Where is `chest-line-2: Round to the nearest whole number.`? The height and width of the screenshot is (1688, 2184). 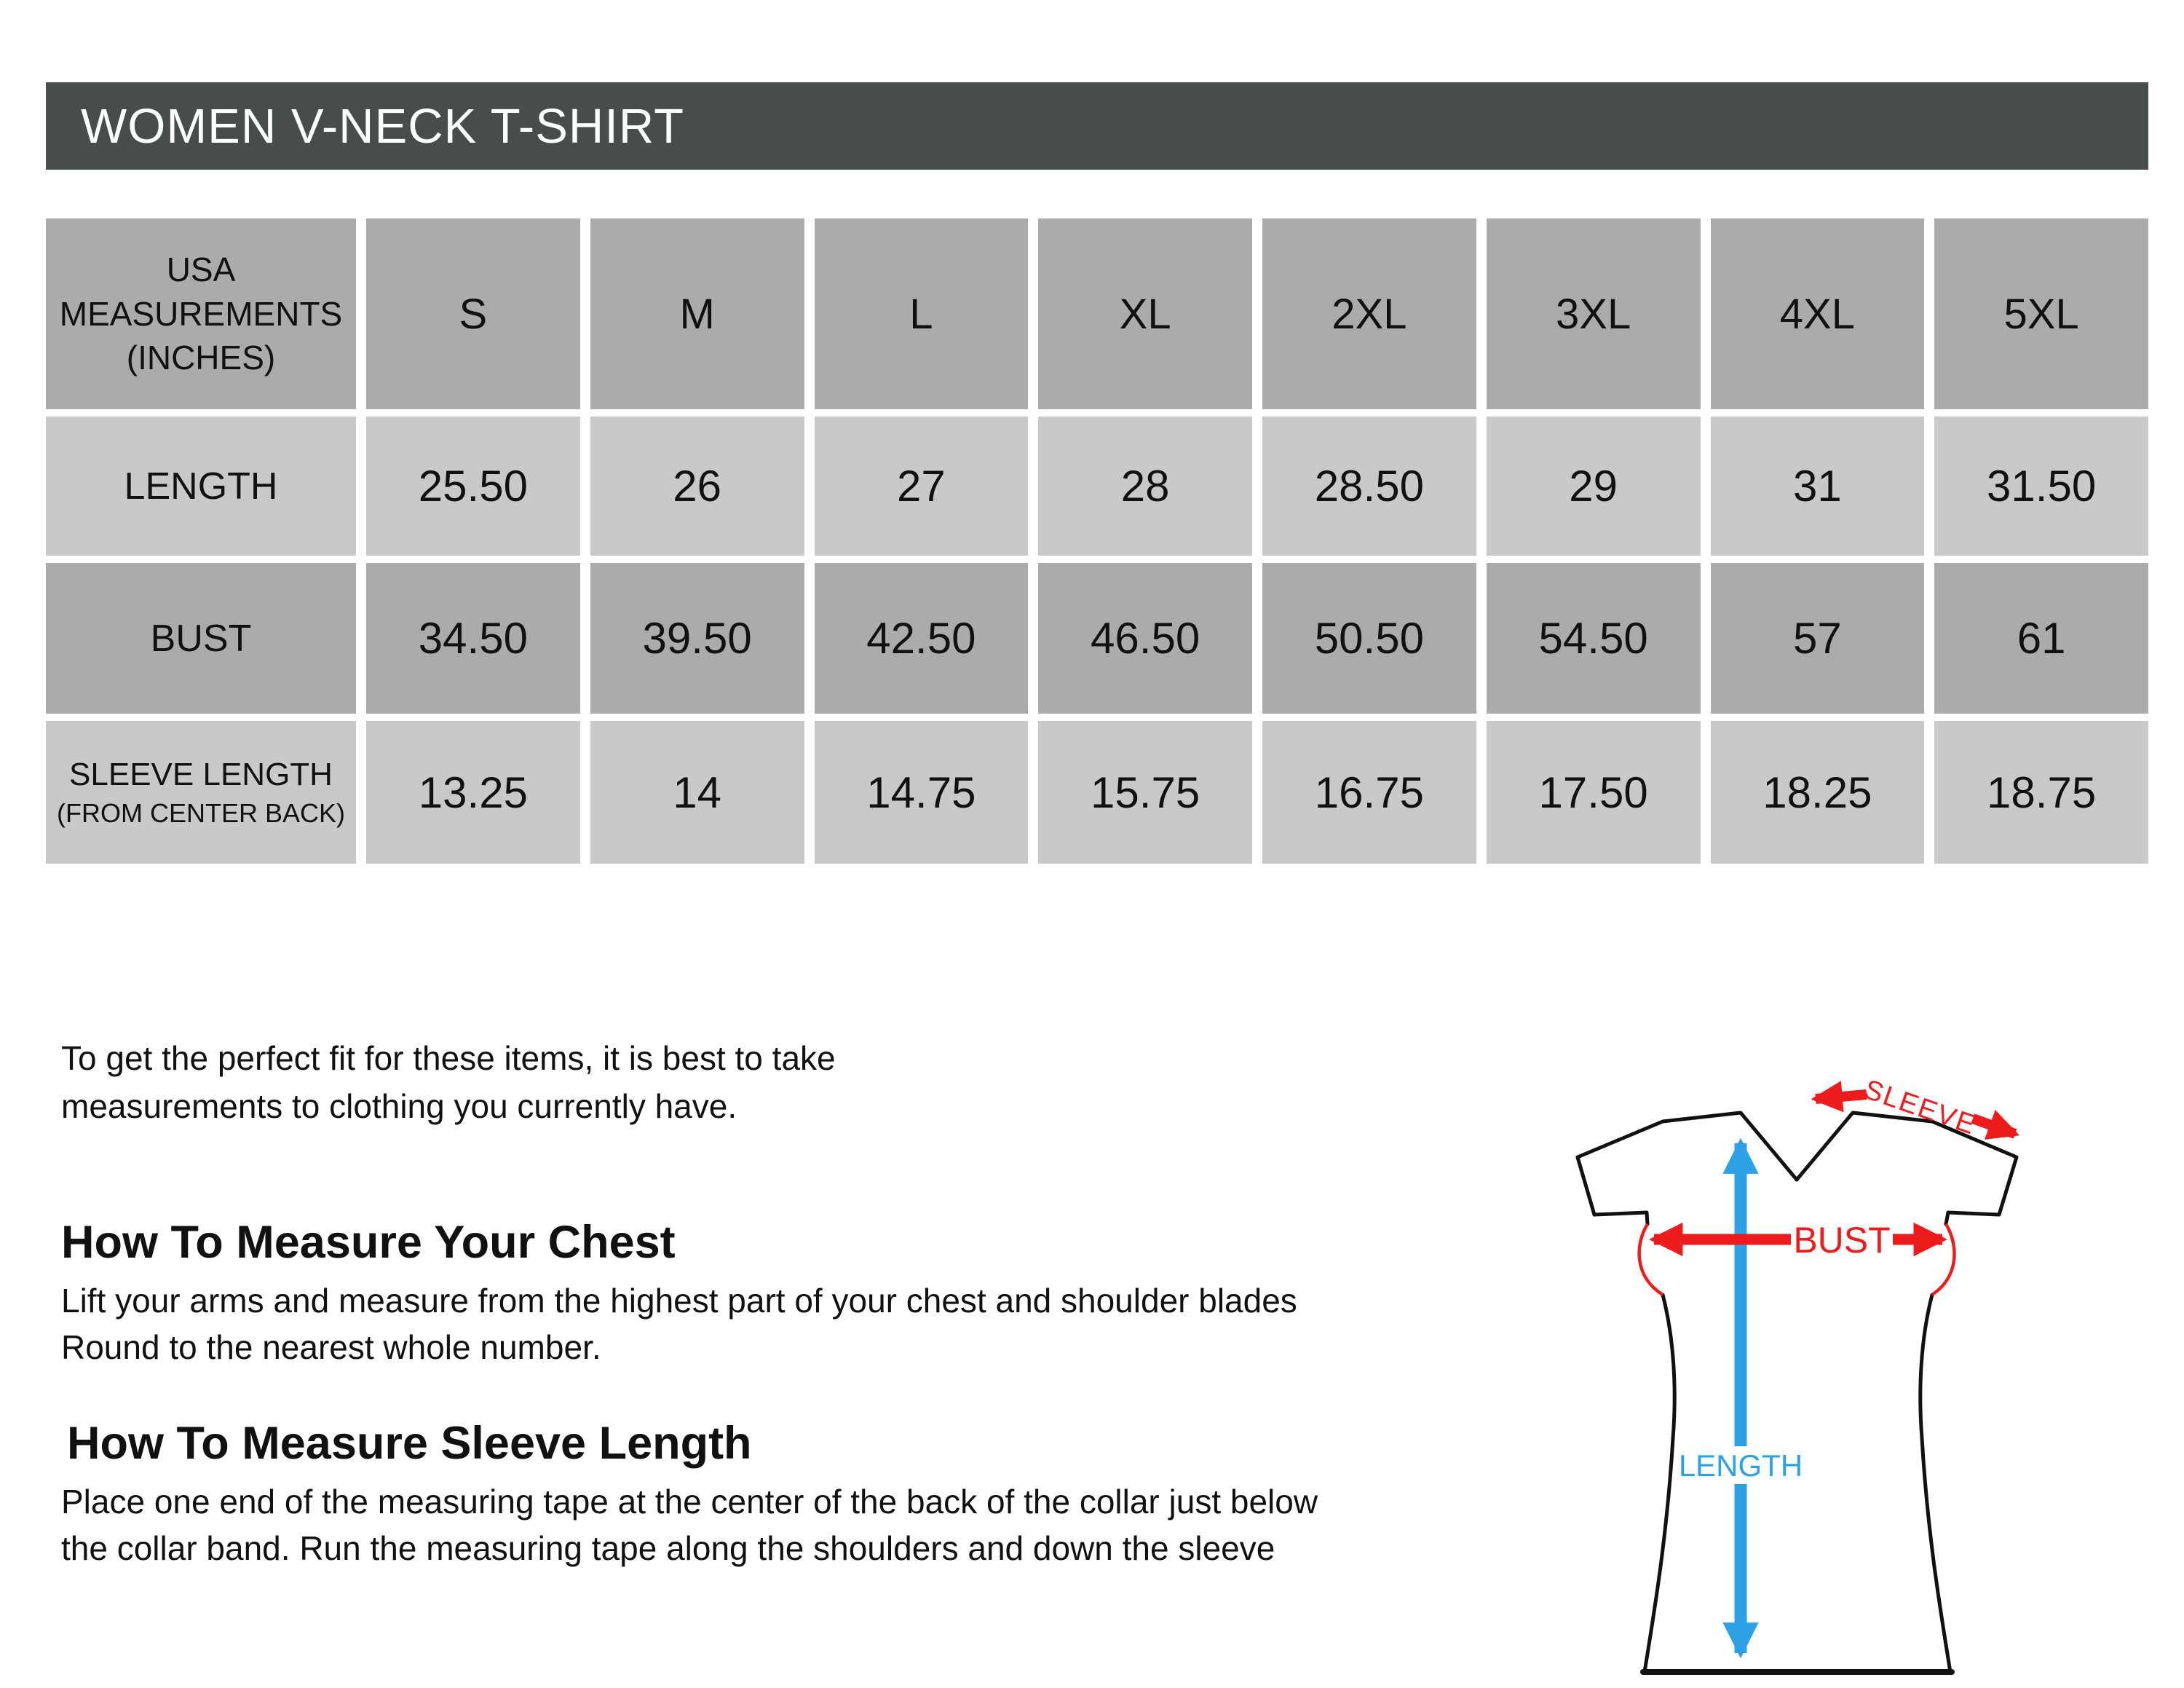 chest-line-2: Round to the nearest whole number. is located at coordinates (331, 1347).